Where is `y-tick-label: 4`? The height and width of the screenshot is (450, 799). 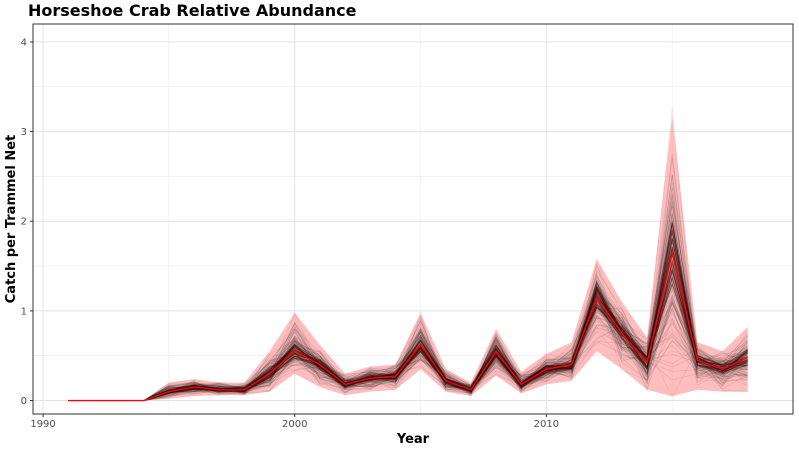
y-tick-label: 4 is located at coordinates (24, 42).